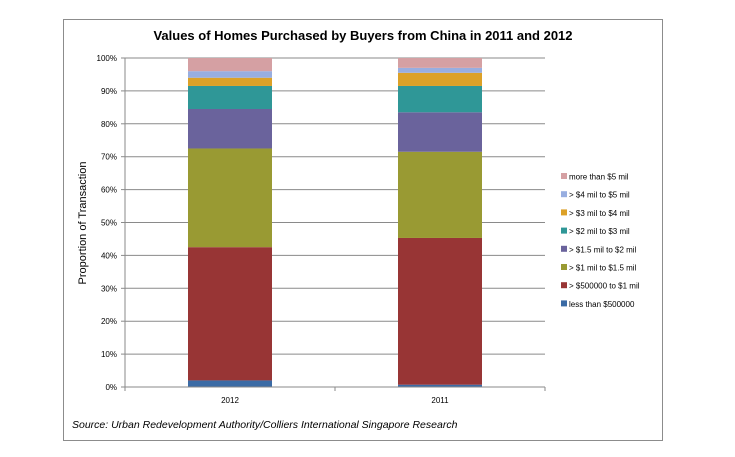 Image resolution: width=735 pixels, height=457 pixels. Describe the element at coordinates (230, 400) in the screenshot. I see `x-tick-label: 2012` at that location.